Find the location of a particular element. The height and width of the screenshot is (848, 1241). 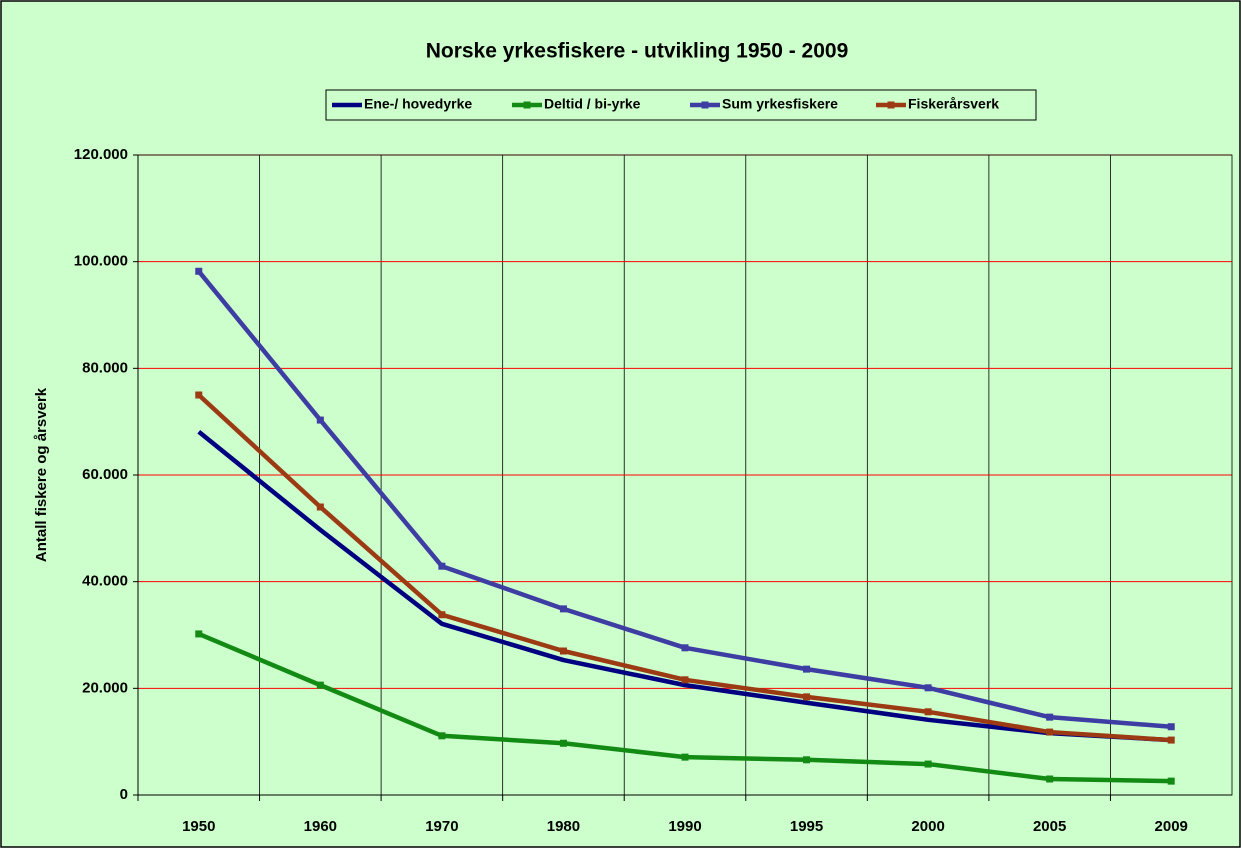

x-tick-label: 2005 is located at coordinates (1049, 826).